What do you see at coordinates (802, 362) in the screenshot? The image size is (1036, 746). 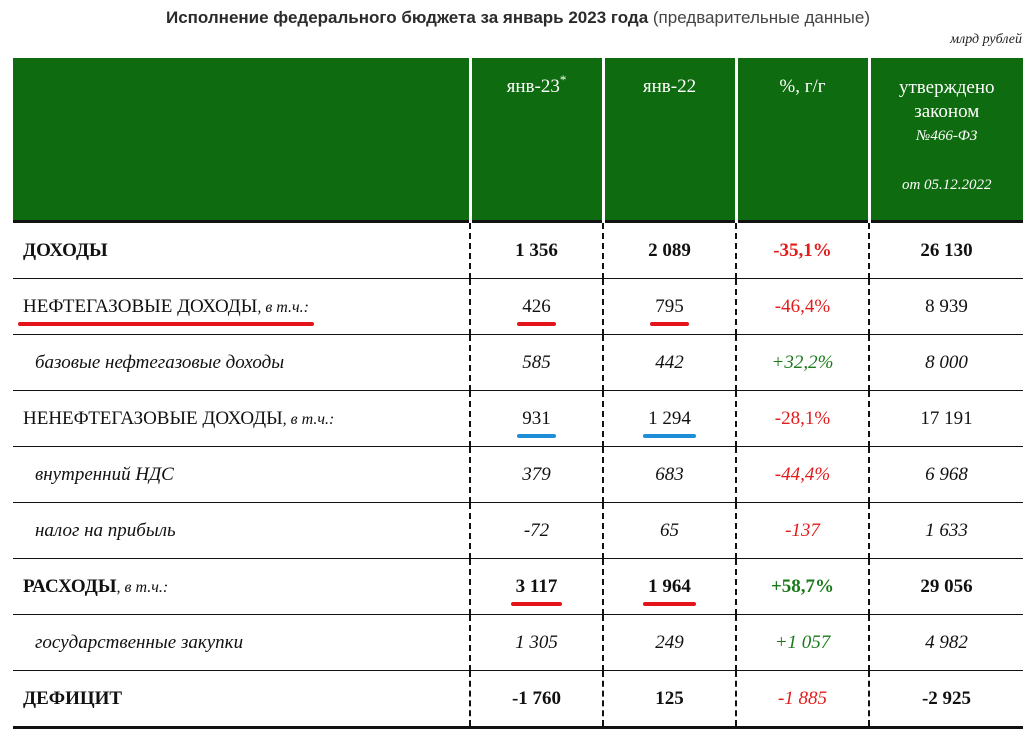 I see `cell-yoy: +32,2%` at bounding box center [802, 362].